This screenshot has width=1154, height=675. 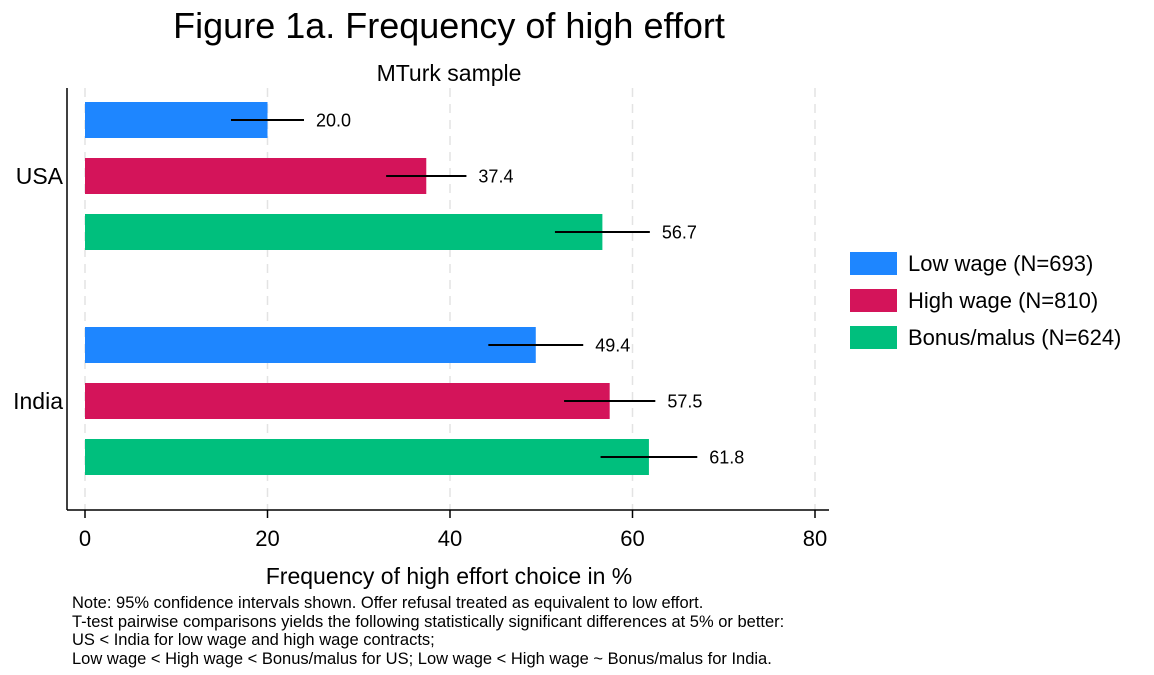 What do you see at coordinates (450, 538) in the screenshot?
I see `x-tick-label: 40` at bounding box center [450, 538].